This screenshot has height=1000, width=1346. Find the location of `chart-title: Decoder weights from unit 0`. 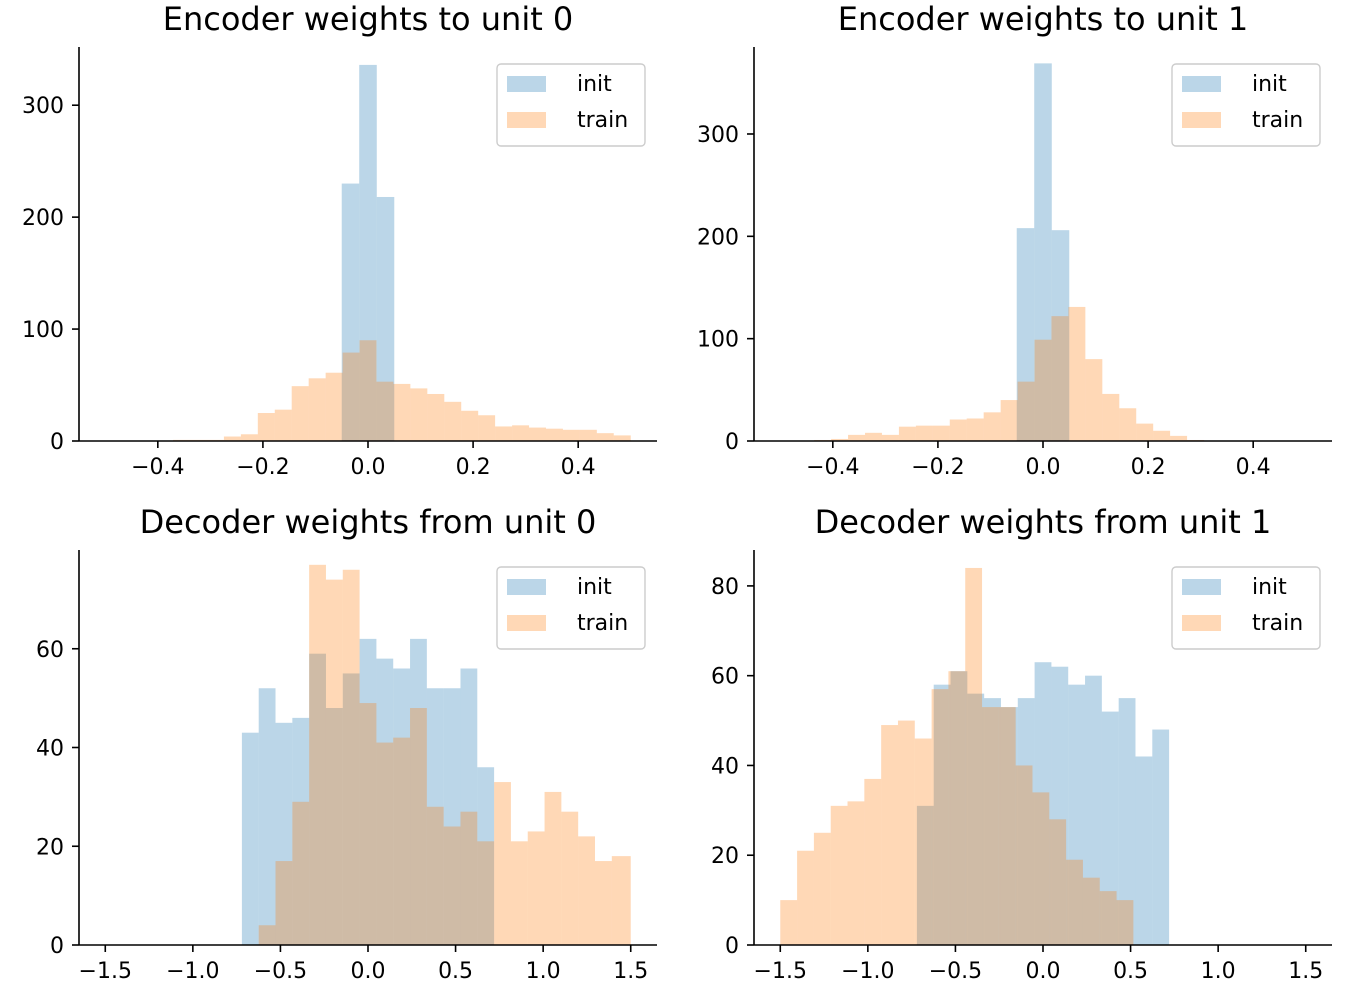

chart-title: Decoder weights from unit 0 is located at coordinates (368, 522).